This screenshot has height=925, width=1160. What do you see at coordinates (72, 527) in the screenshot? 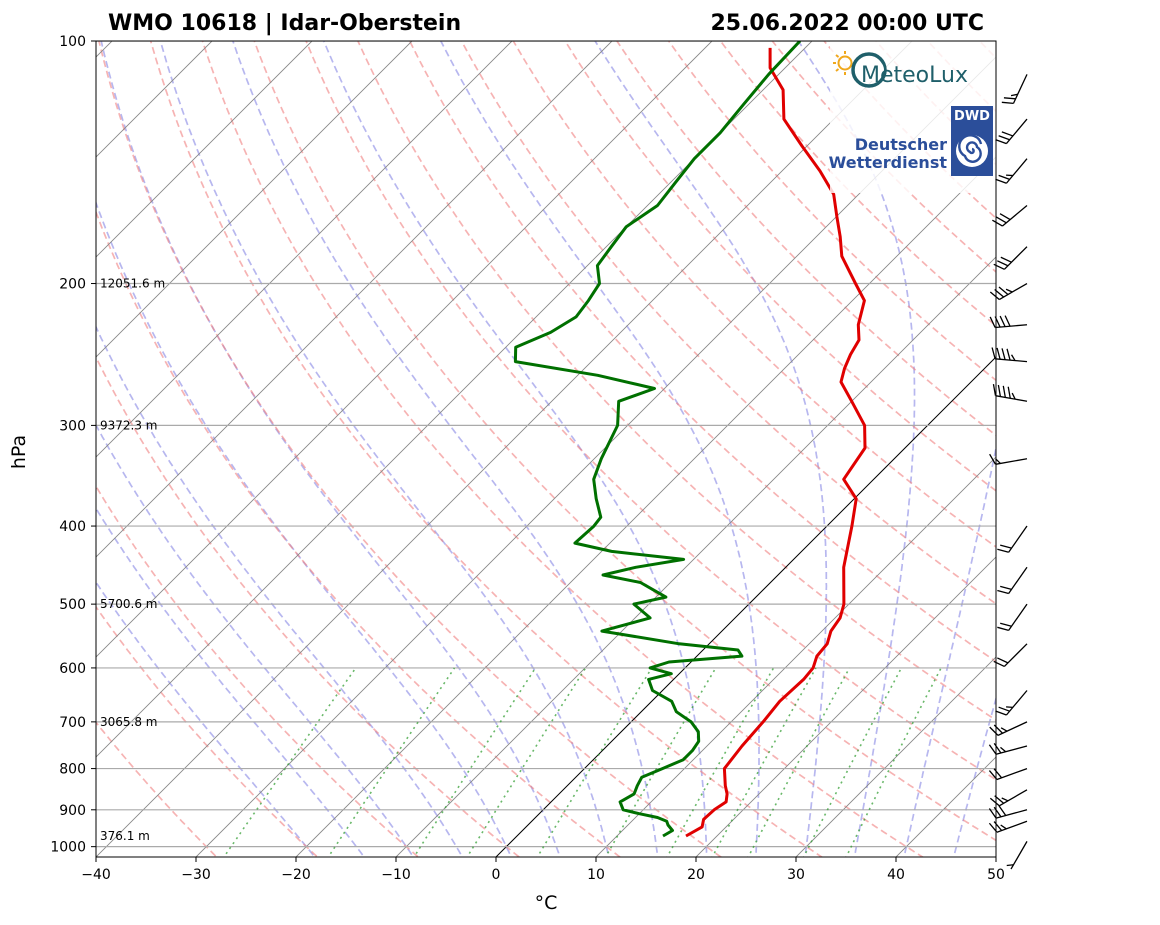
I see `y-tick-label: 400` at bounding box center [72, 527].